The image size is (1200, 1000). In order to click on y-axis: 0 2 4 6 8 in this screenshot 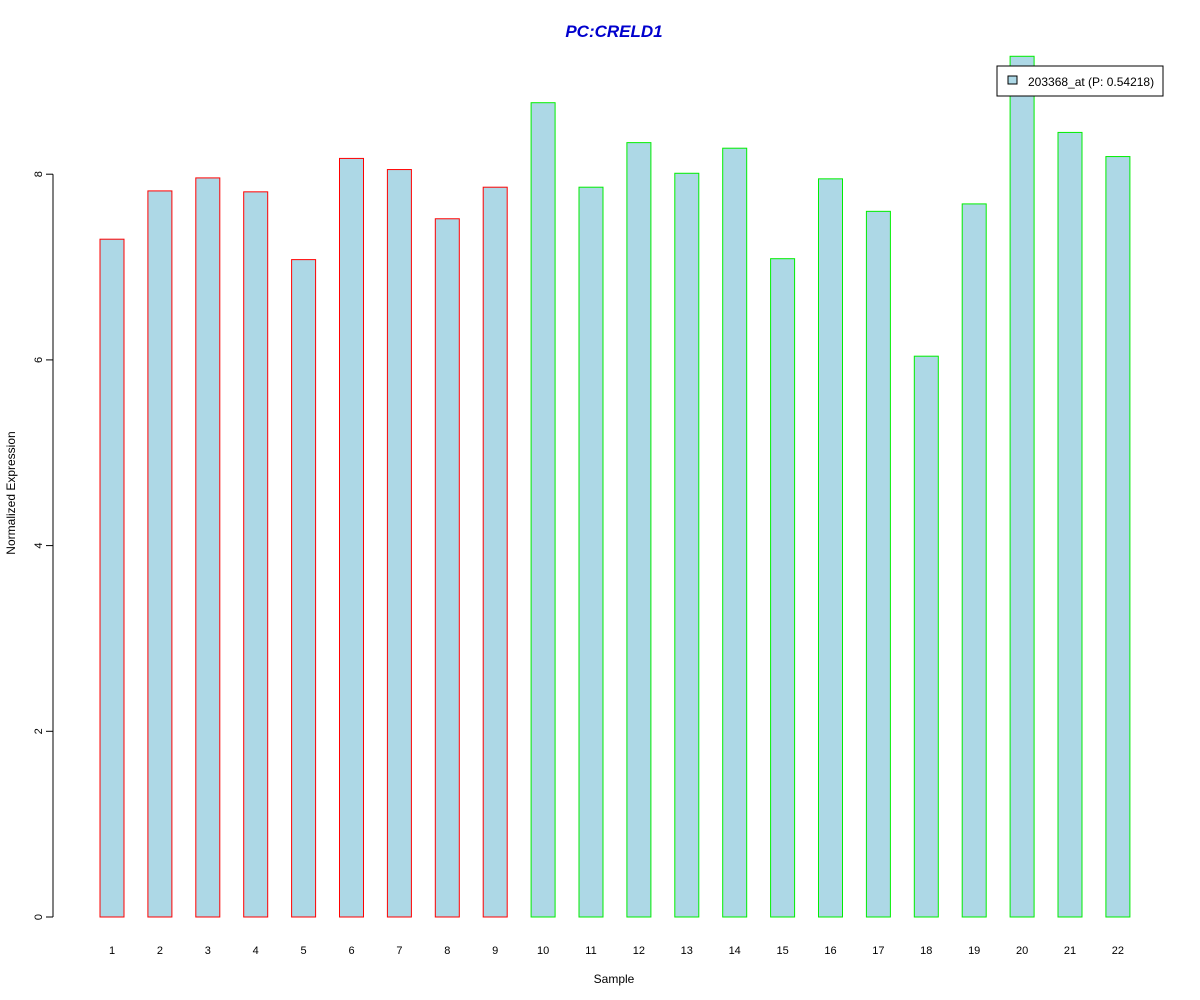, I will do `click(43, 545)`.